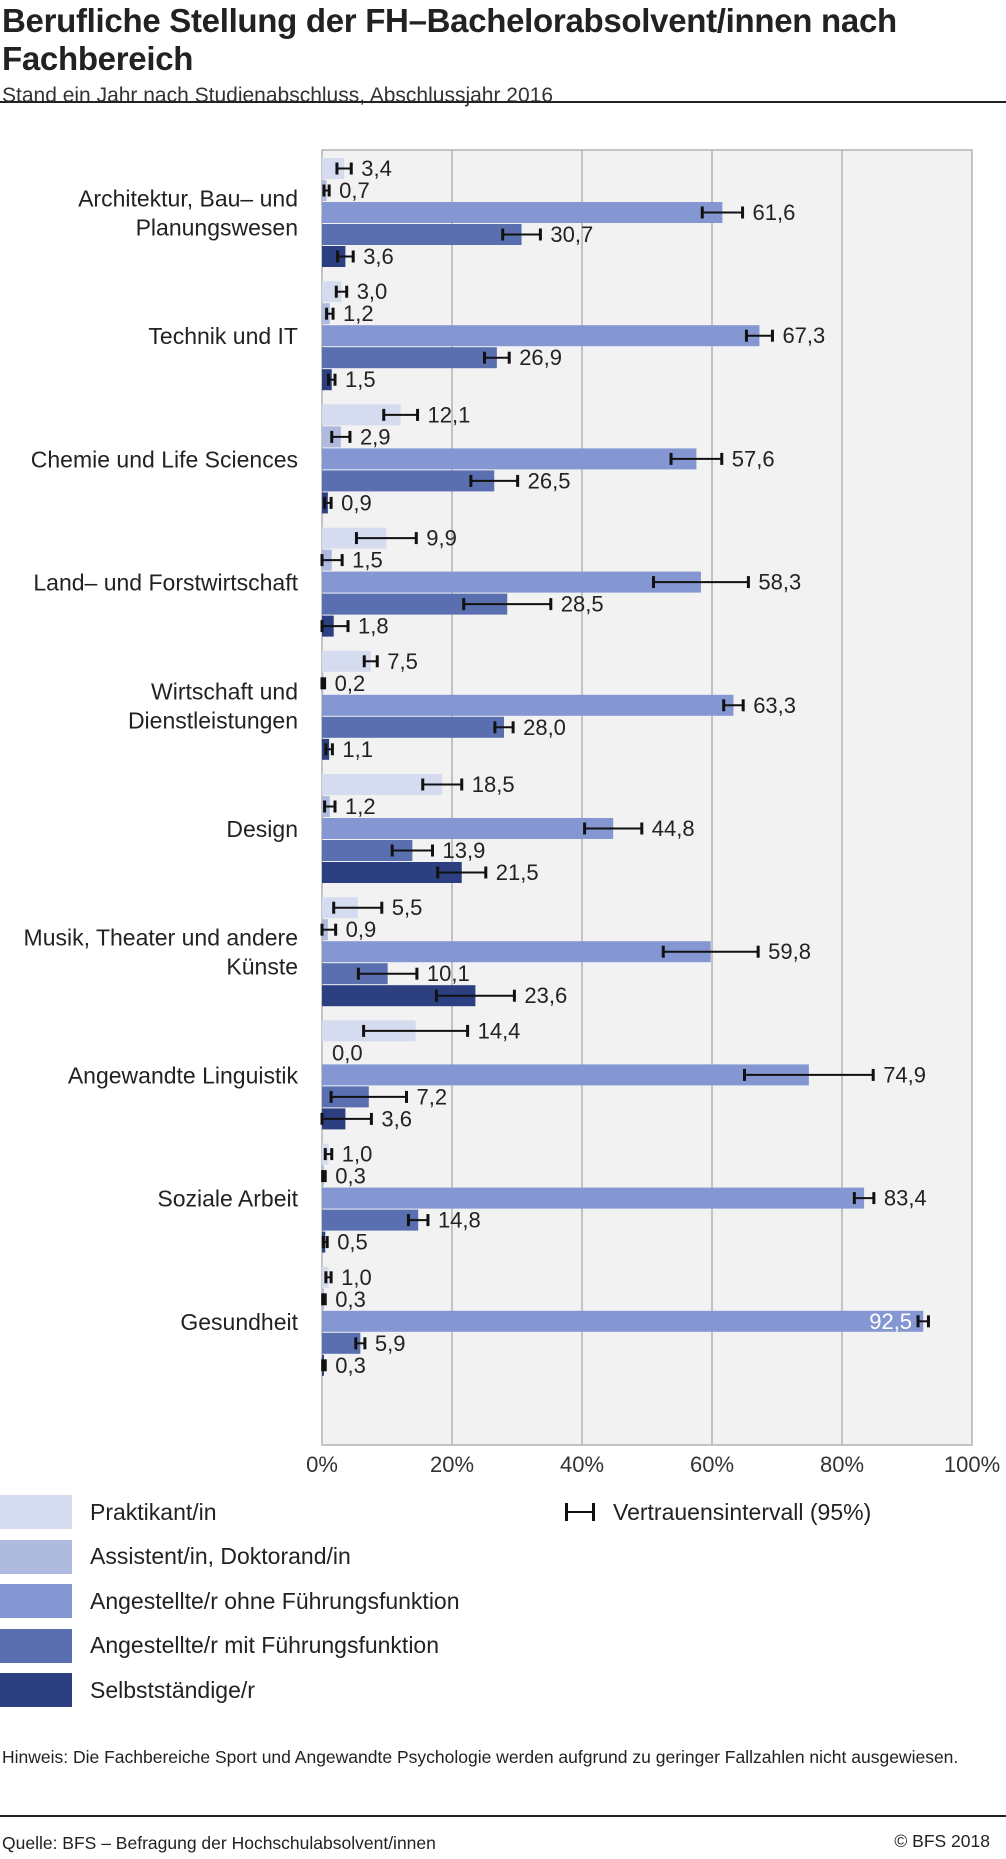  I want to click on bottom-rule, so click(503, 1816).